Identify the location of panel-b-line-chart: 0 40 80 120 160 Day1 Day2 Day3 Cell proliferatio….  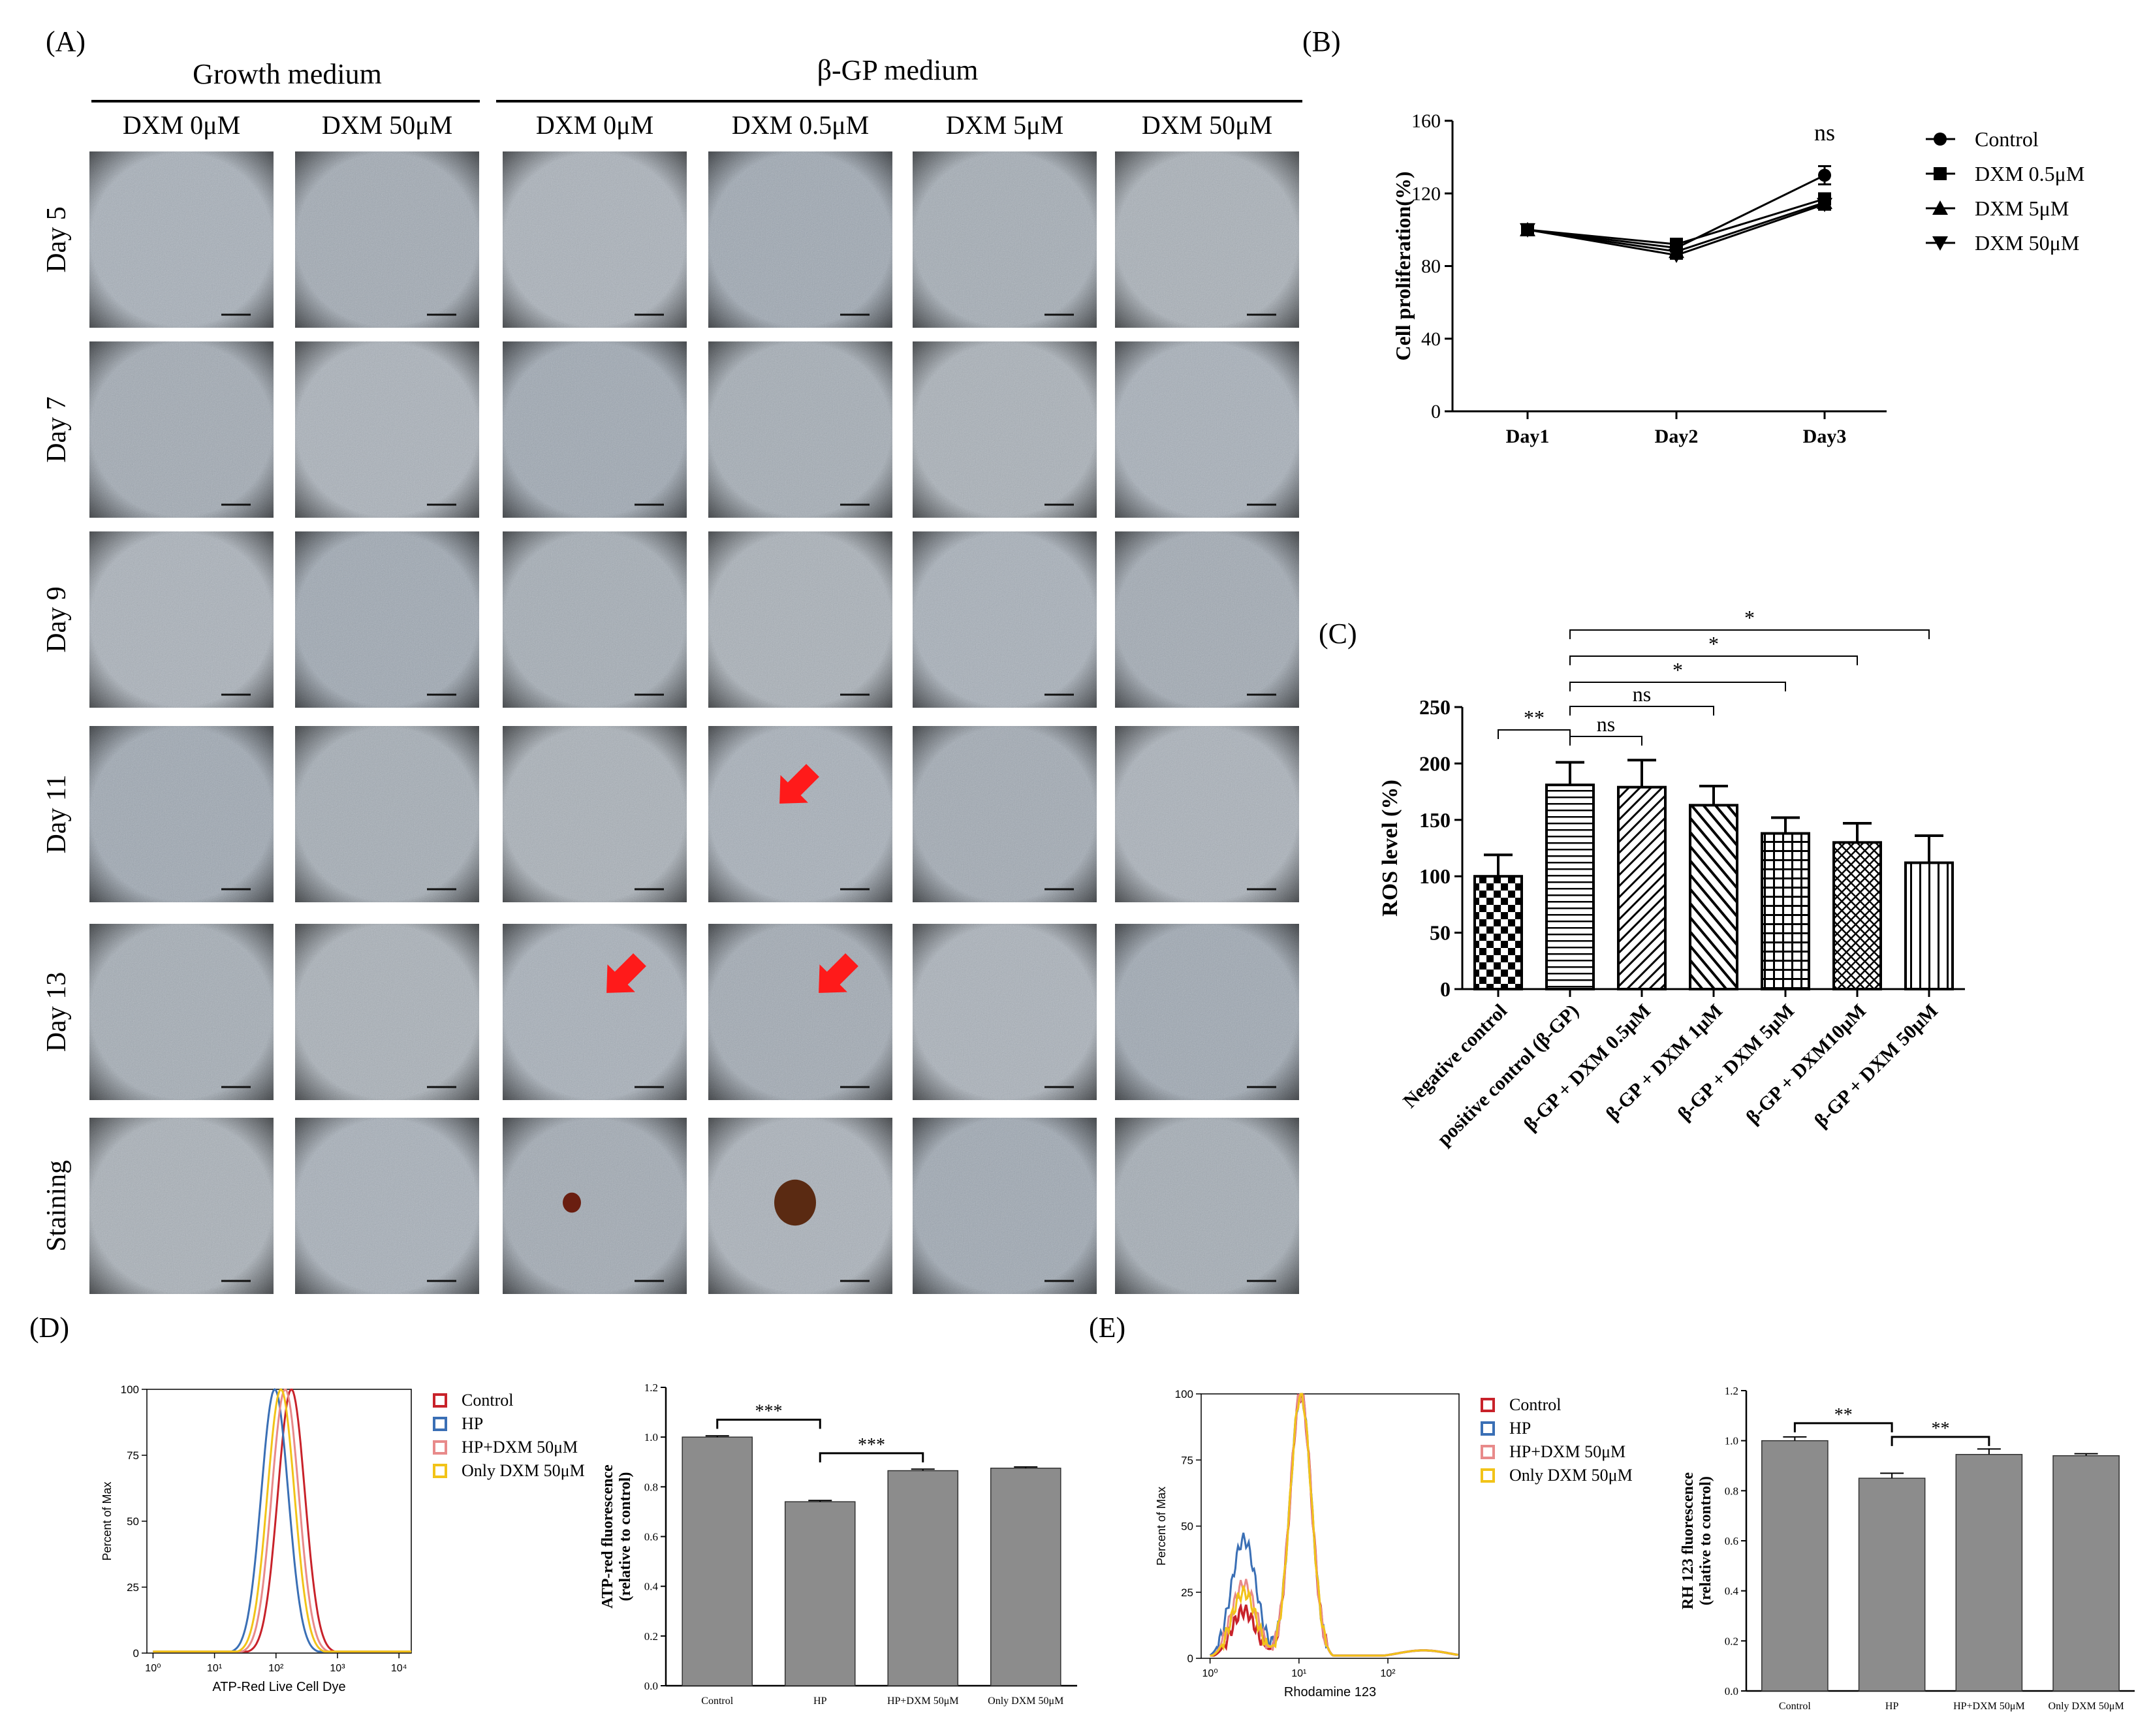
(1737, 278).